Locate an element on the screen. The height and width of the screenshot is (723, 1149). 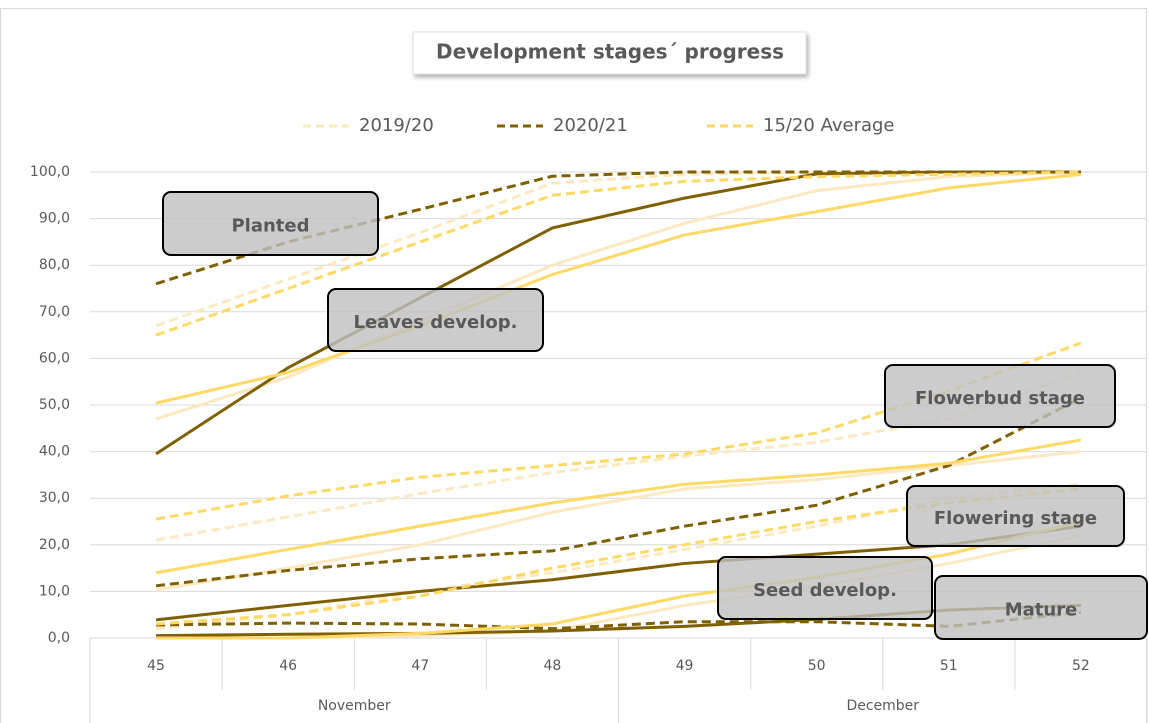
stage-label: Flowerbud stage is located at coordinates (1000, 398).